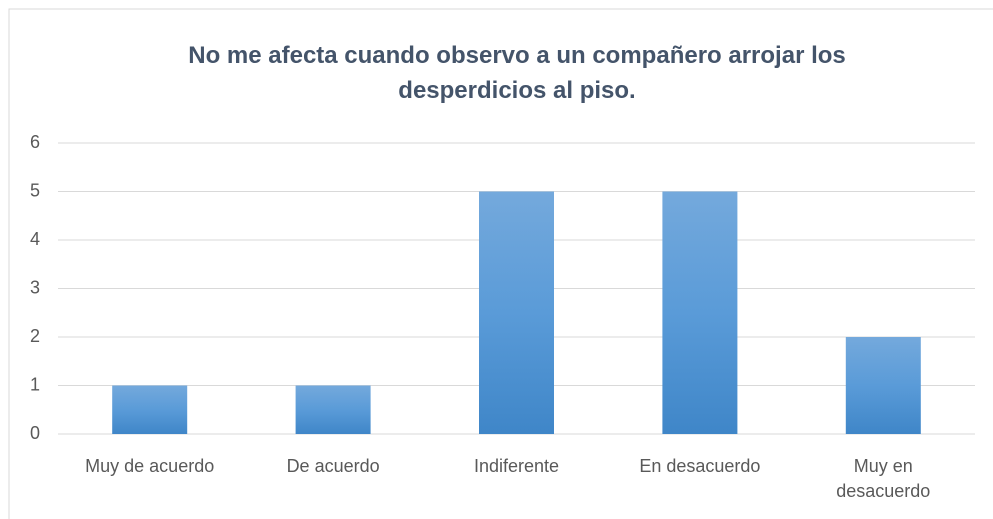 The image size is (993, 519). I want to click on x-tick-label: En desacuerdo, so click(700, 466).